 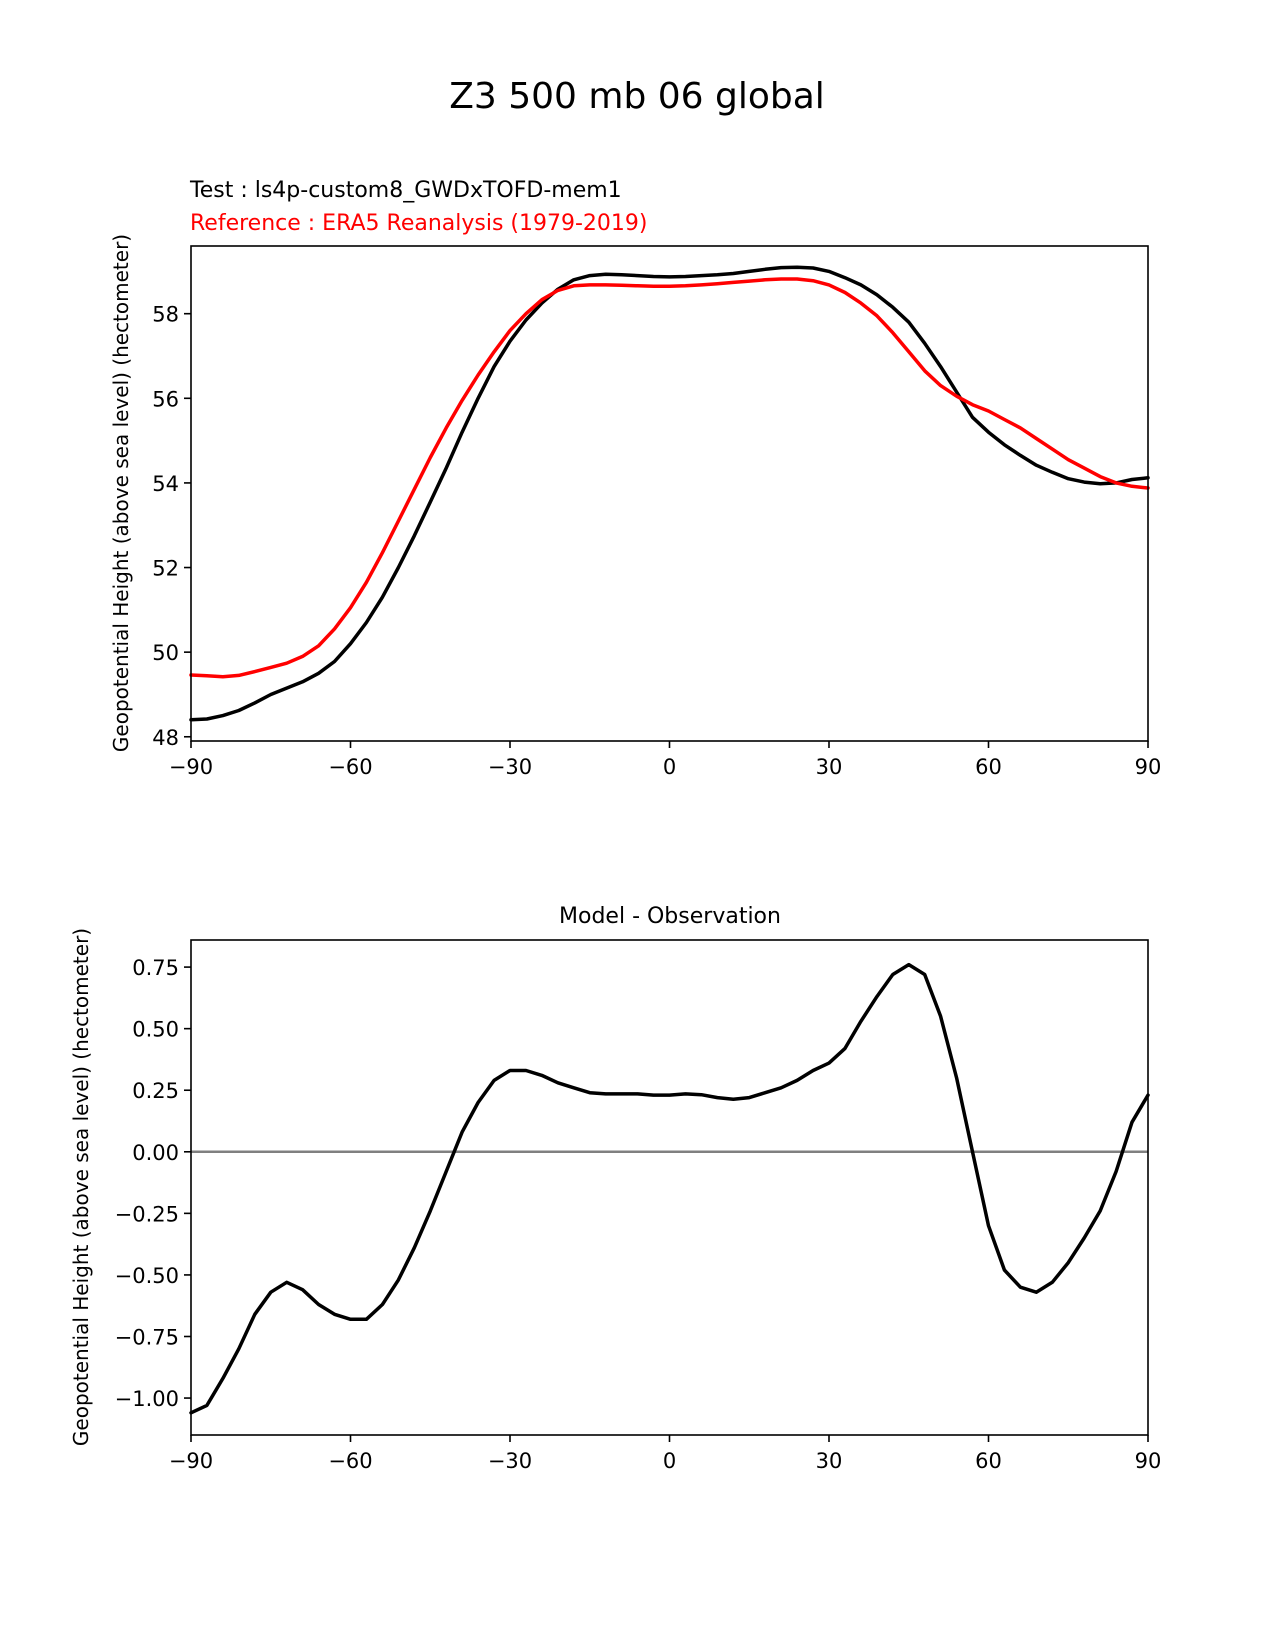 What do you see at coordinates (147, 1399) in the screenshot?
I see `y-tick-label: −1.00` at bounding box center [147, 1399].